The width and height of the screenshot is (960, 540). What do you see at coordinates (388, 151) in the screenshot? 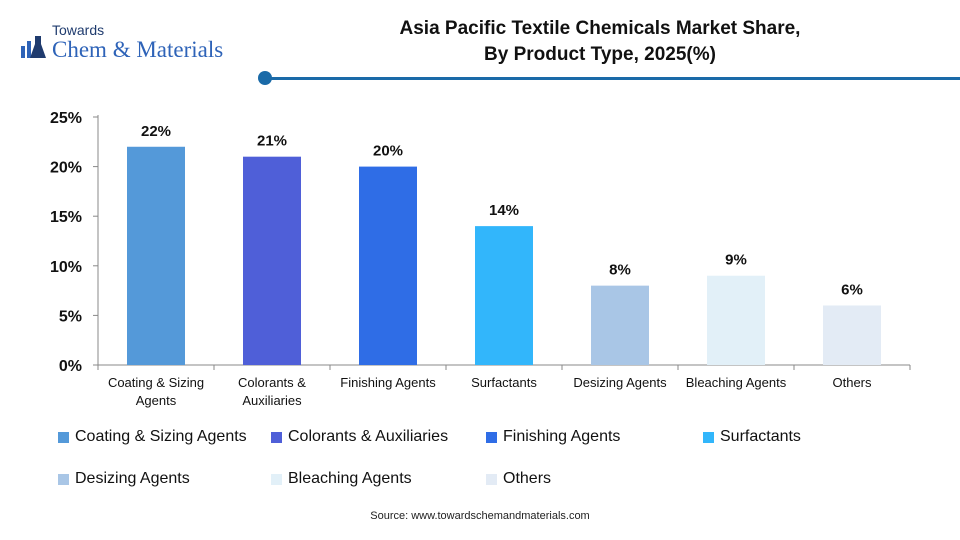
I see `data-label: 20%` at bounding box center [388, 151].